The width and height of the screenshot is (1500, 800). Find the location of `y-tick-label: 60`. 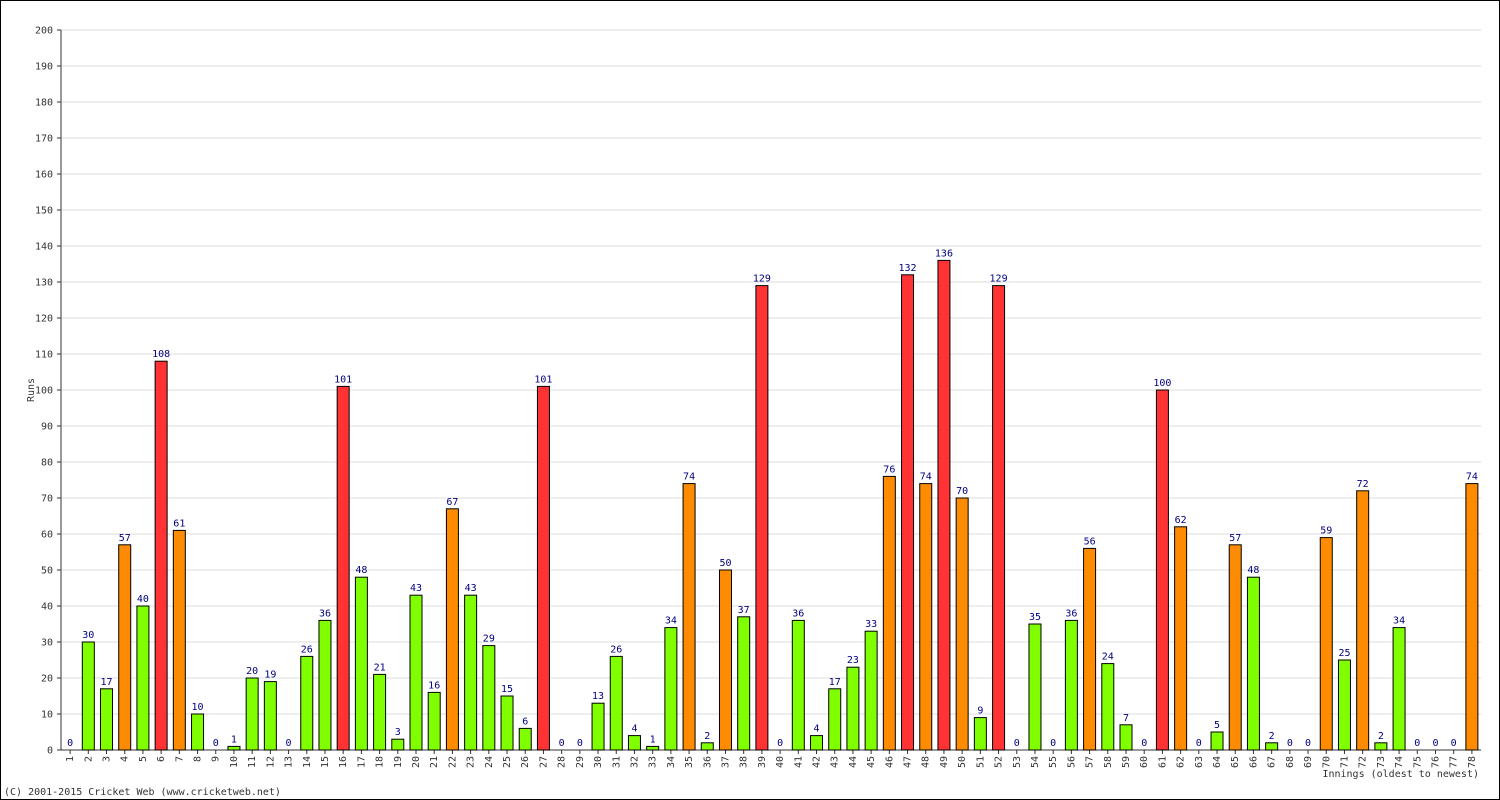

y-tick-label: 60 is located at coordinates (47, 535).